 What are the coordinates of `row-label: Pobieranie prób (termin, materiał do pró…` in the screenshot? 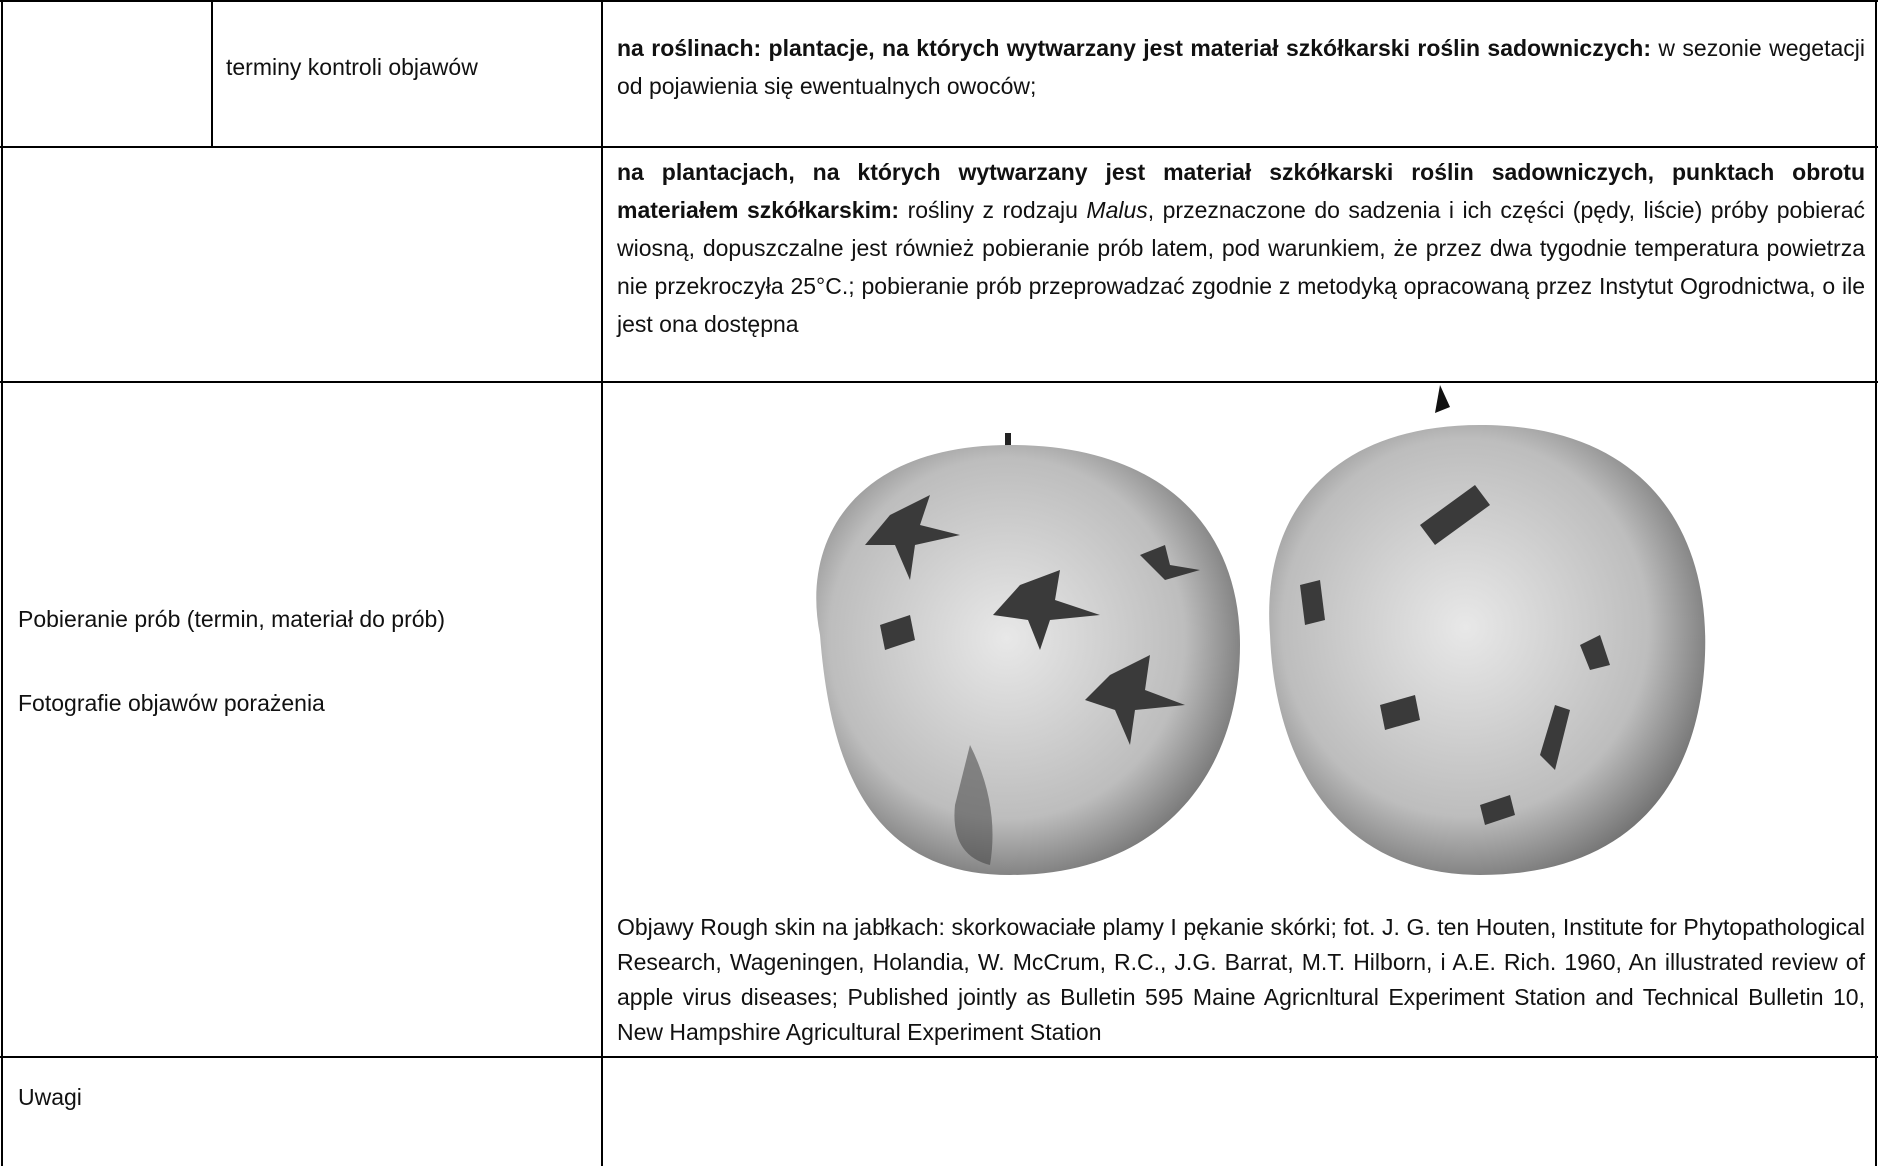 It's located at (231, 619).